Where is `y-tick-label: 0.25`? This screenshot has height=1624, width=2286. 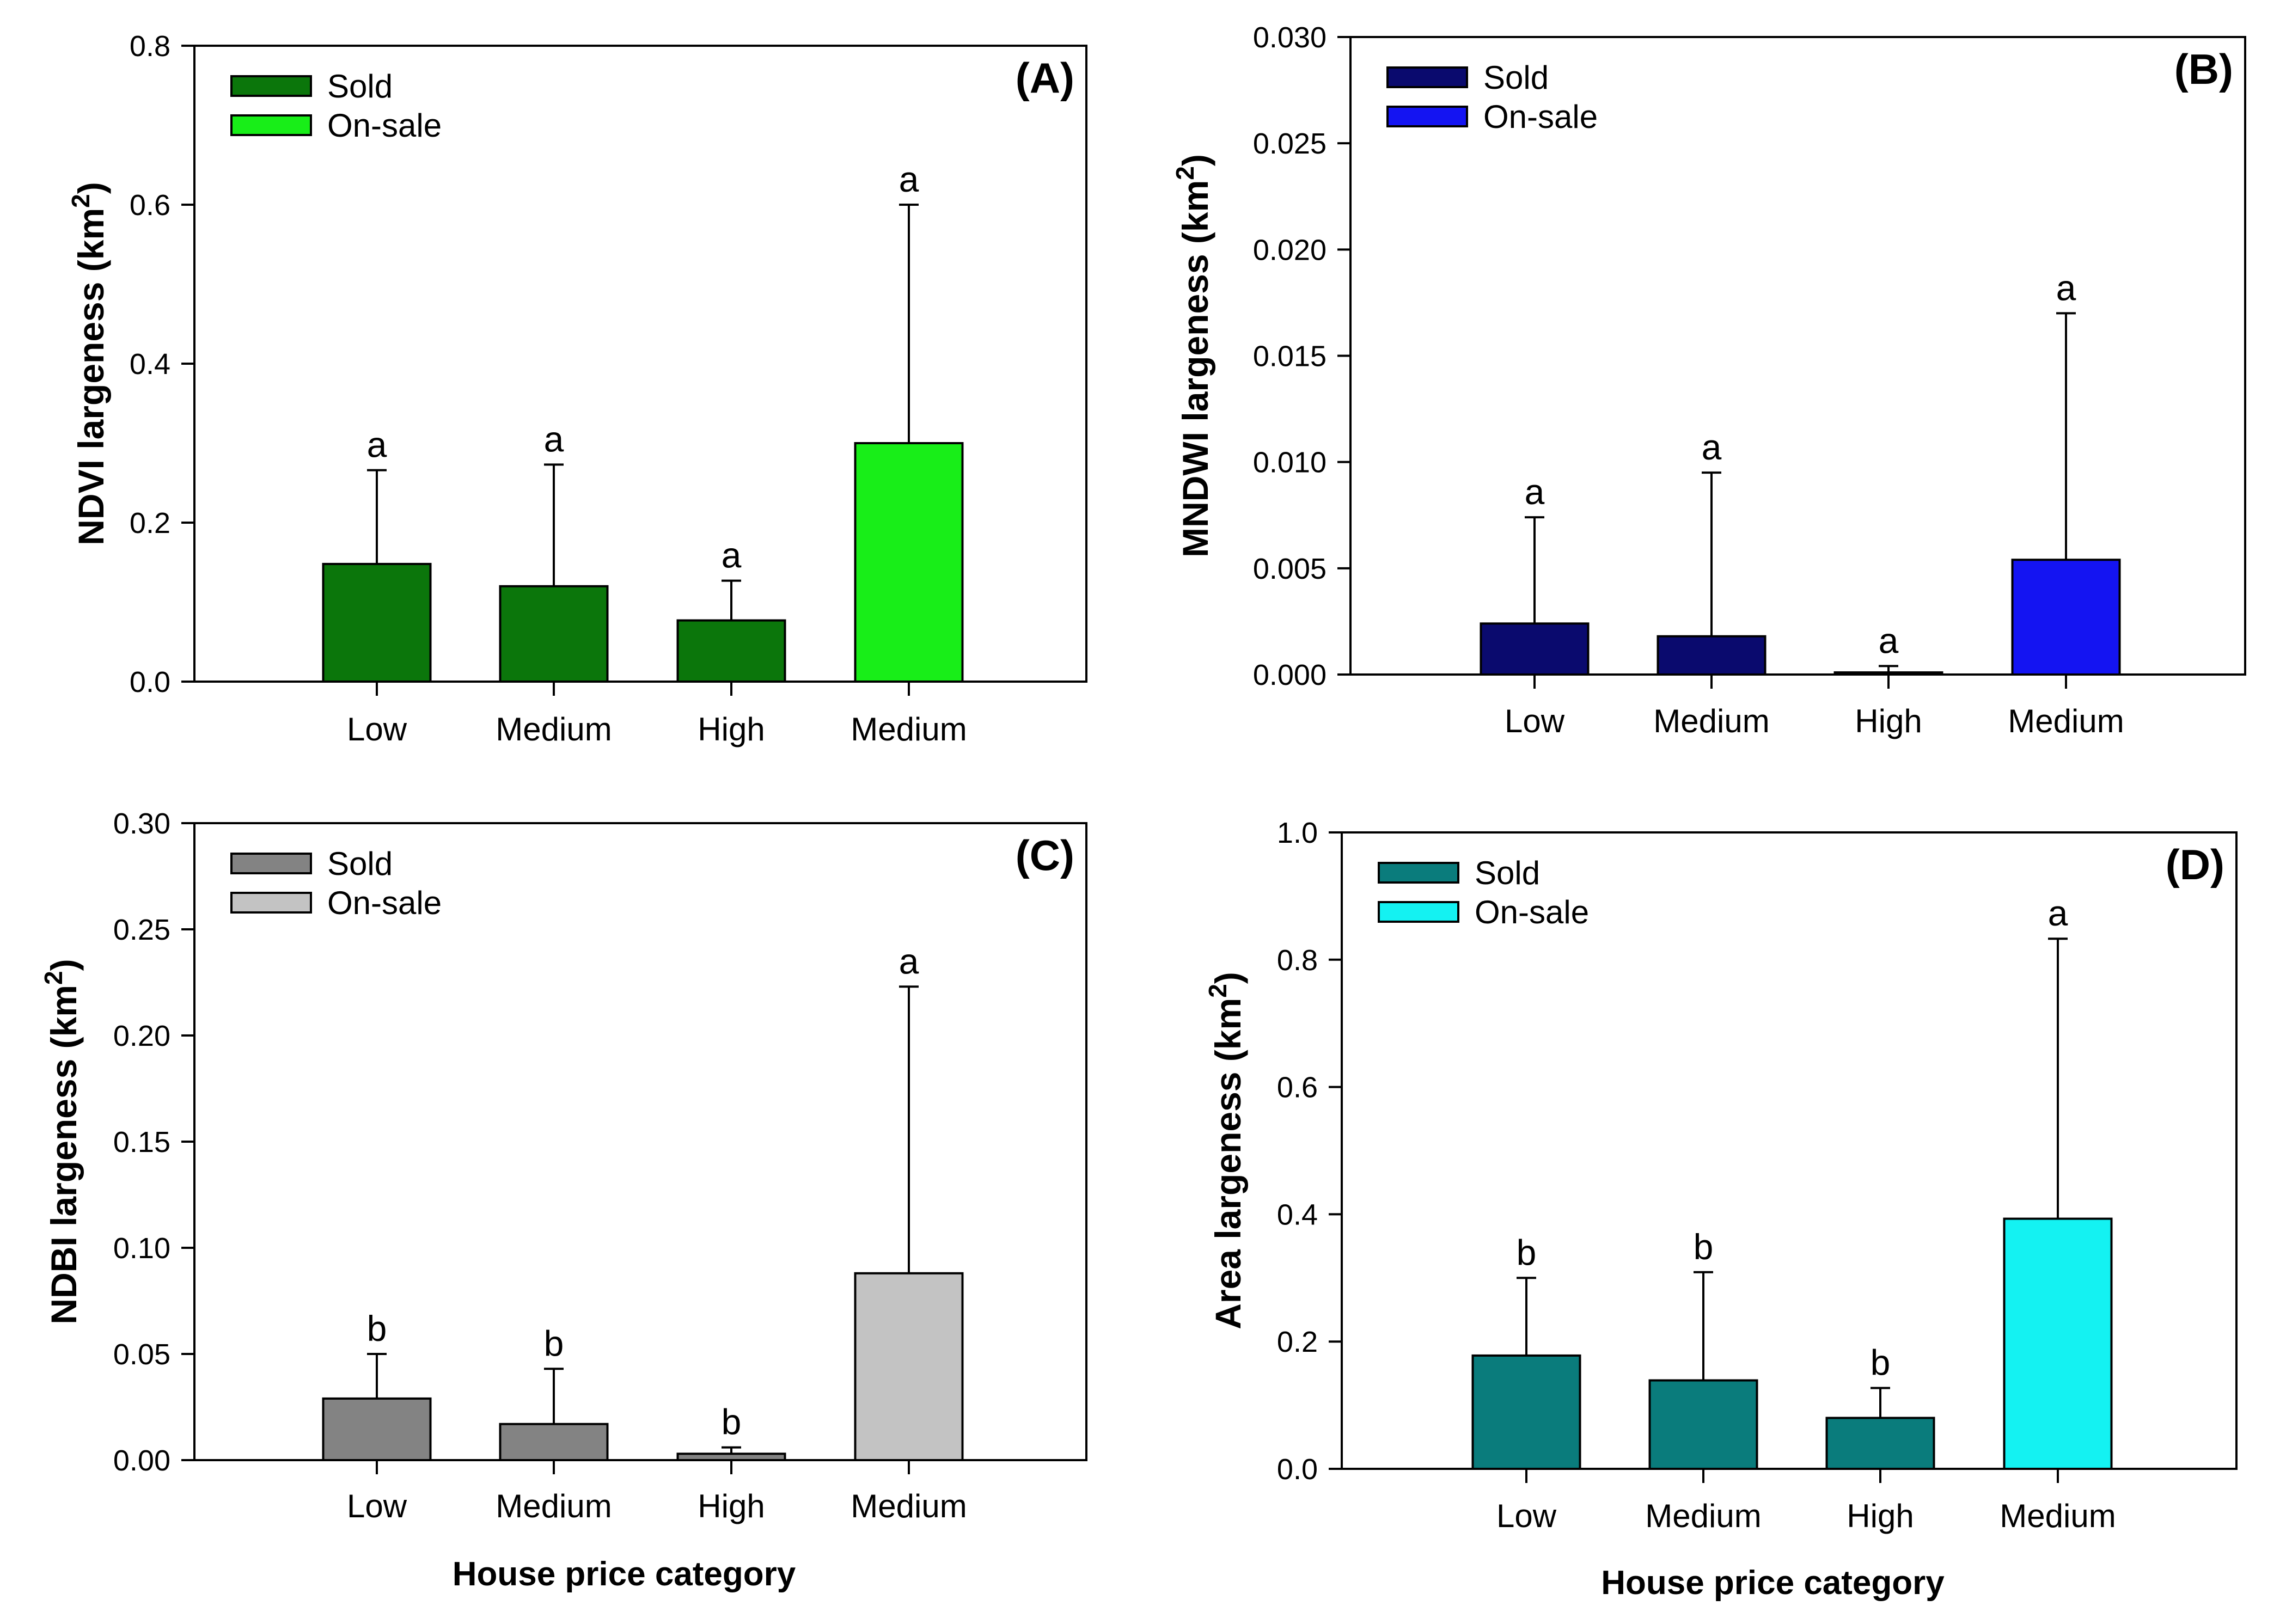
y-tick-label: 0.25 is located at coordinates (141, 930).